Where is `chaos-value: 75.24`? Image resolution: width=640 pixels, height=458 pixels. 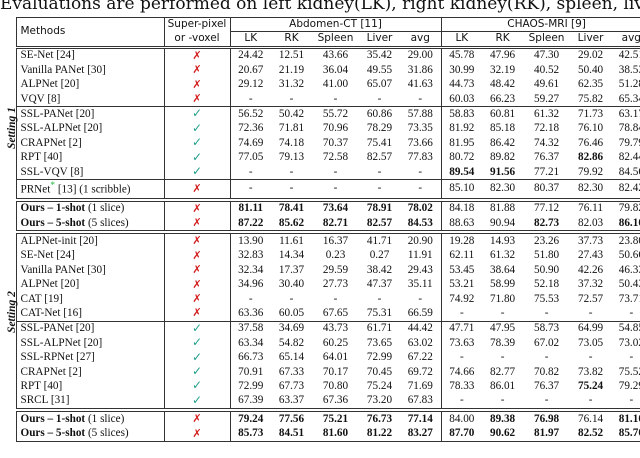
chaos-value: 75.24 is located at coordinates (590, 385).